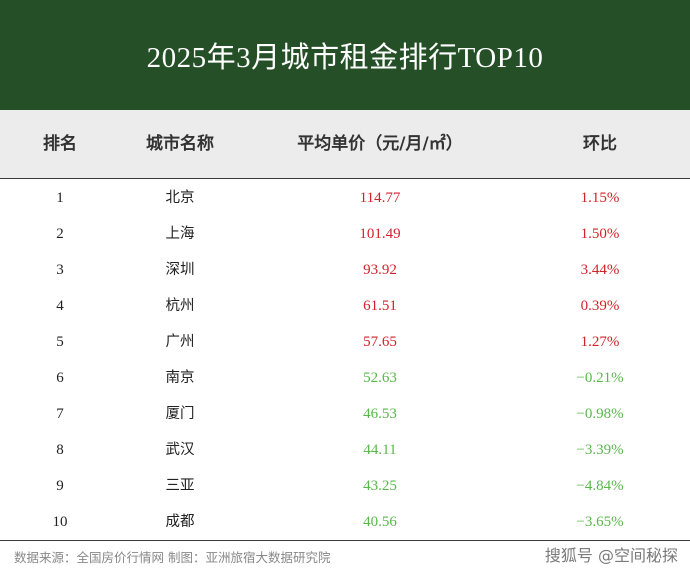 Image resolution: width=690 pixels, height=575 pixels. I want to click on city-cell: 厦门, so click(180, 414).